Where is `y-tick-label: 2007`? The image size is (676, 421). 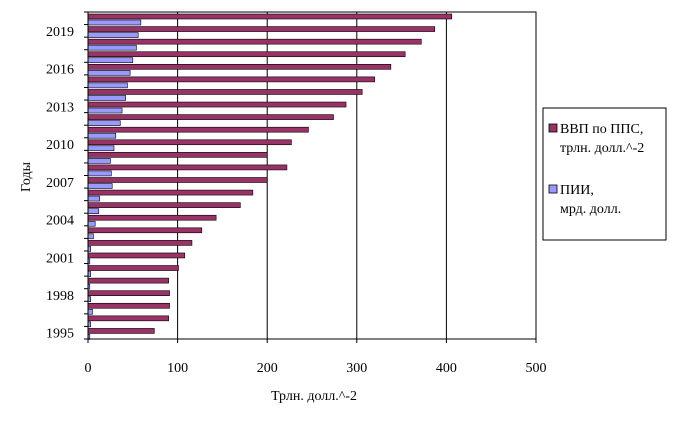 y-tick-label: 2007 is located at coordinates (60, 183).